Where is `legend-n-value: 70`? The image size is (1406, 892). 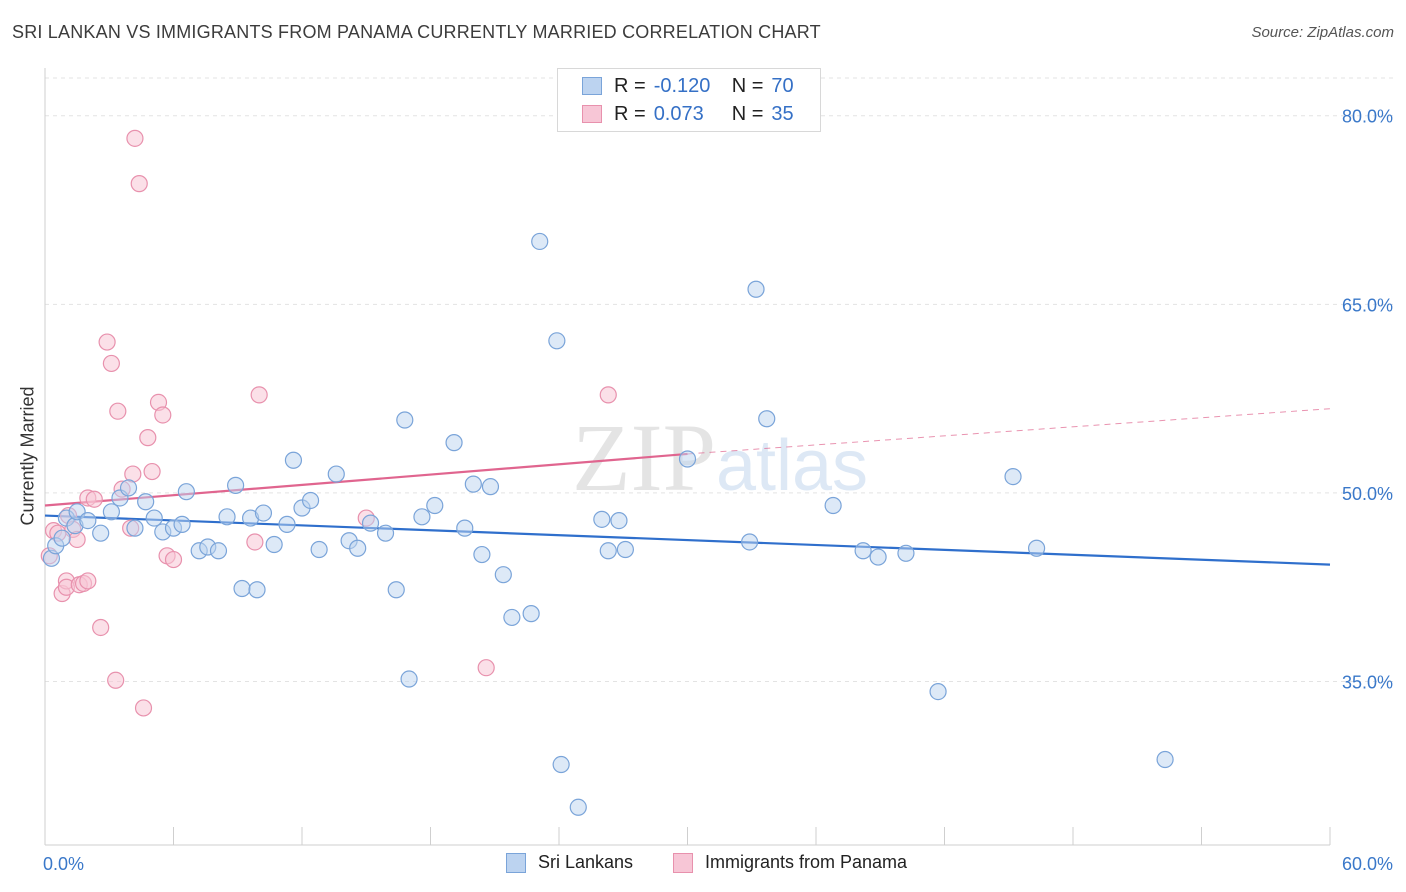
legend-n-value: 70 is located at coordinates (782, 85).